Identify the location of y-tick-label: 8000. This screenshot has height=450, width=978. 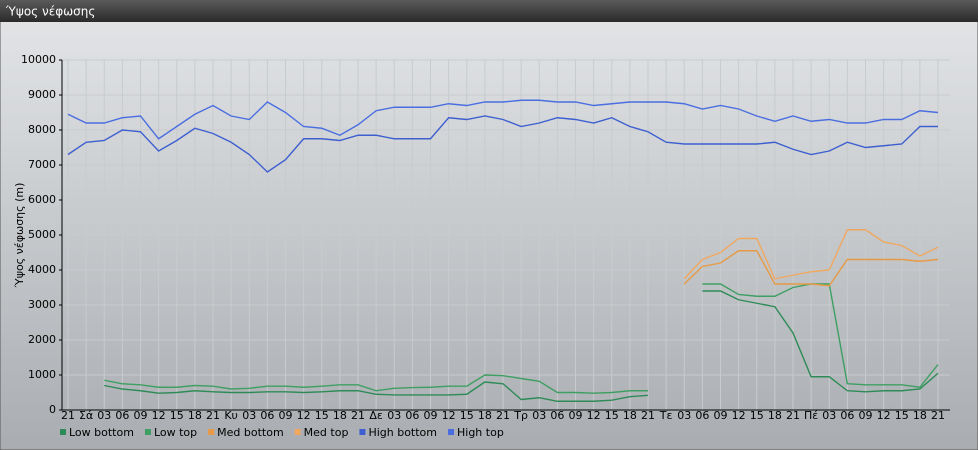
(42, 129).